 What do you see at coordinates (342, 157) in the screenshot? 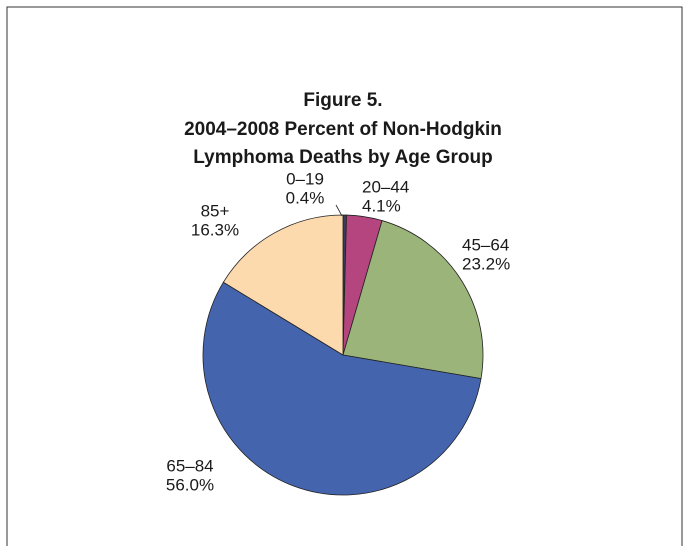
I see `chart-title: Lymphoma Deaths by Age Group` at bounding box center [342, 157].